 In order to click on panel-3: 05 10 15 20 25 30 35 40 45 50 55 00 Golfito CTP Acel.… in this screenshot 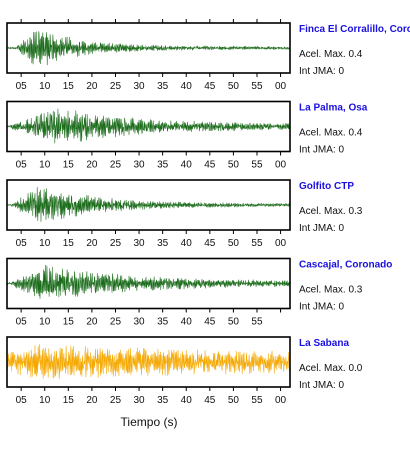, I will do `click(184, 214)`.